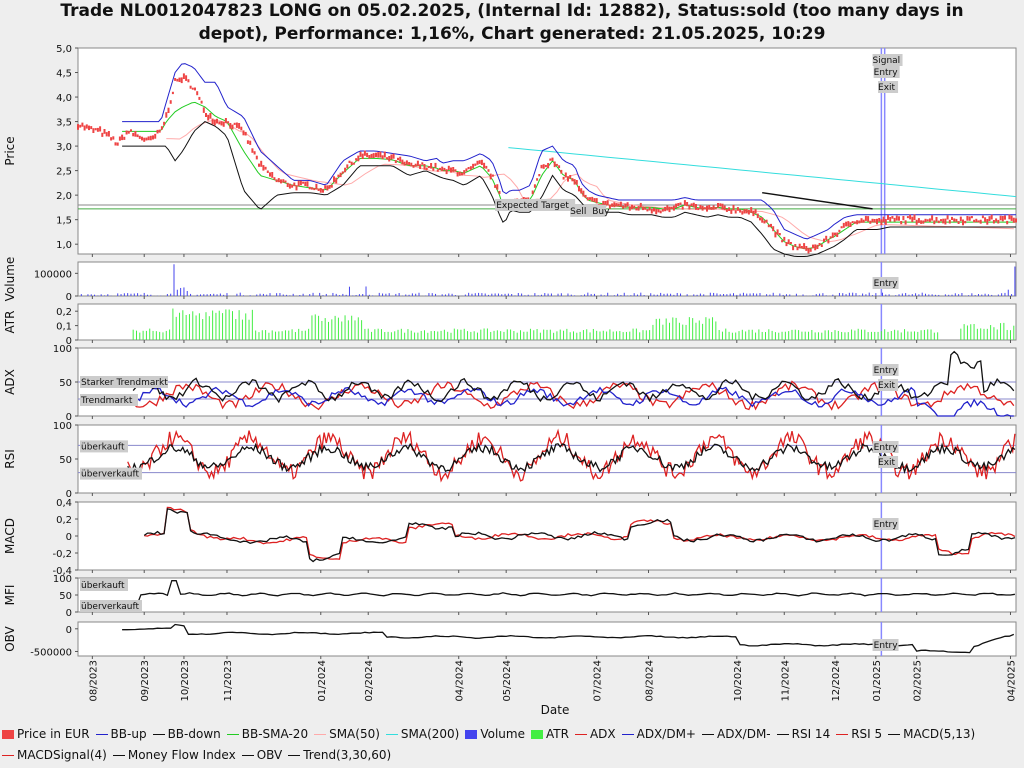  I want to click on panel-macd: -0,4 -0,2 0 0,2 0,4 MACD Entry, so click(510, 537).